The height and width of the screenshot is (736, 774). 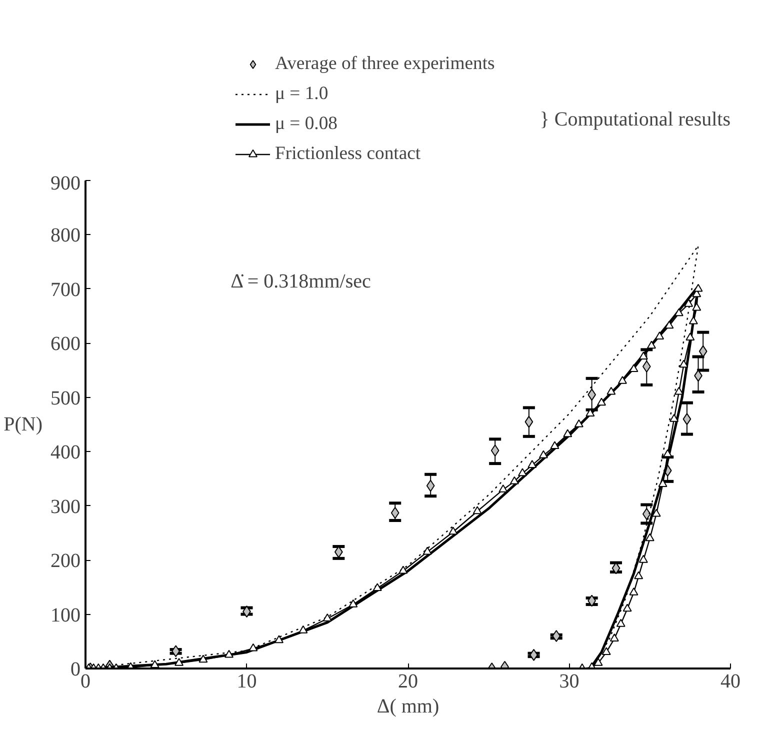 What do you see at coordinates (65, 615) in the screenshot?
I see `y-tick-label: 100` at bounding box center [65, 615].